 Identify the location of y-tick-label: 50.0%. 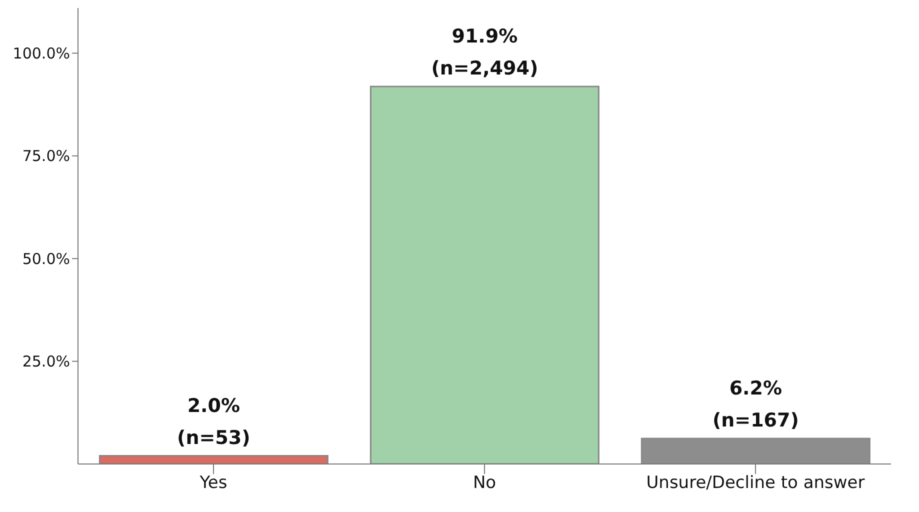
(46, 259).